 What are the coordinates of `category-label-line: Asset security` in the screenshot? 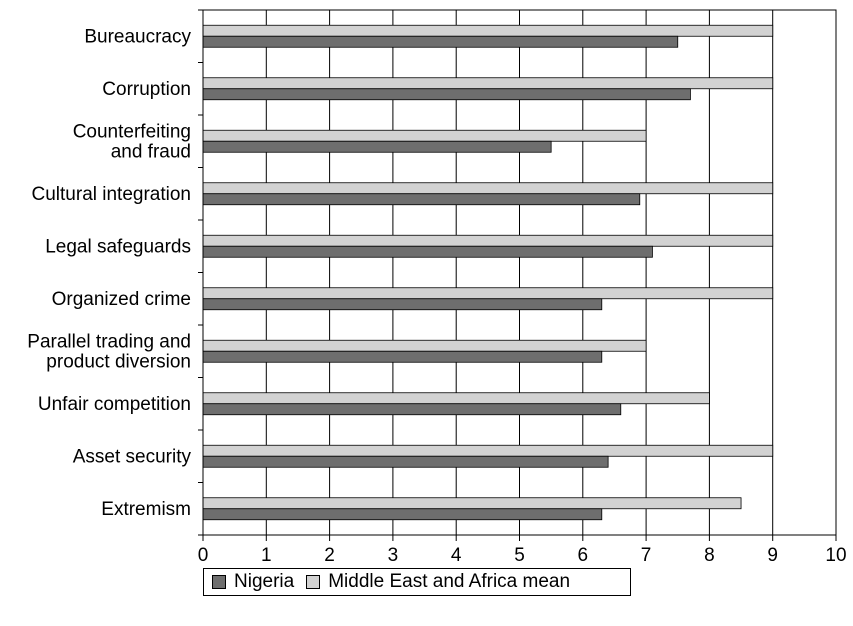 It's located at (132, 456).